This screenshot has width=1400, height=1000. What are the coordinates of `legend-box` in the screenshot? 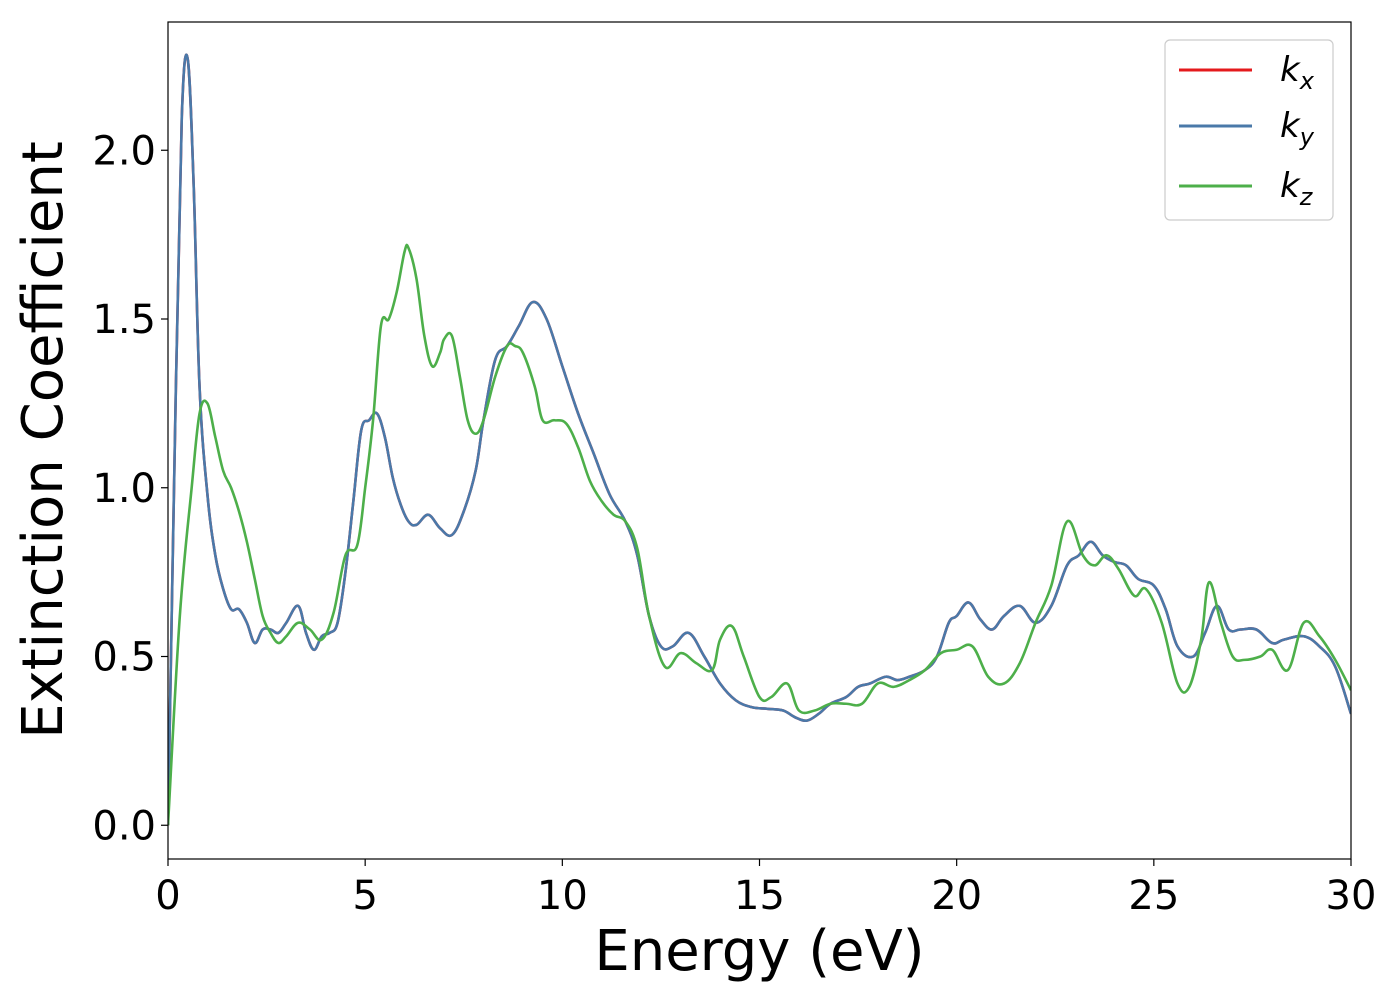 It's located at (1249, 130).